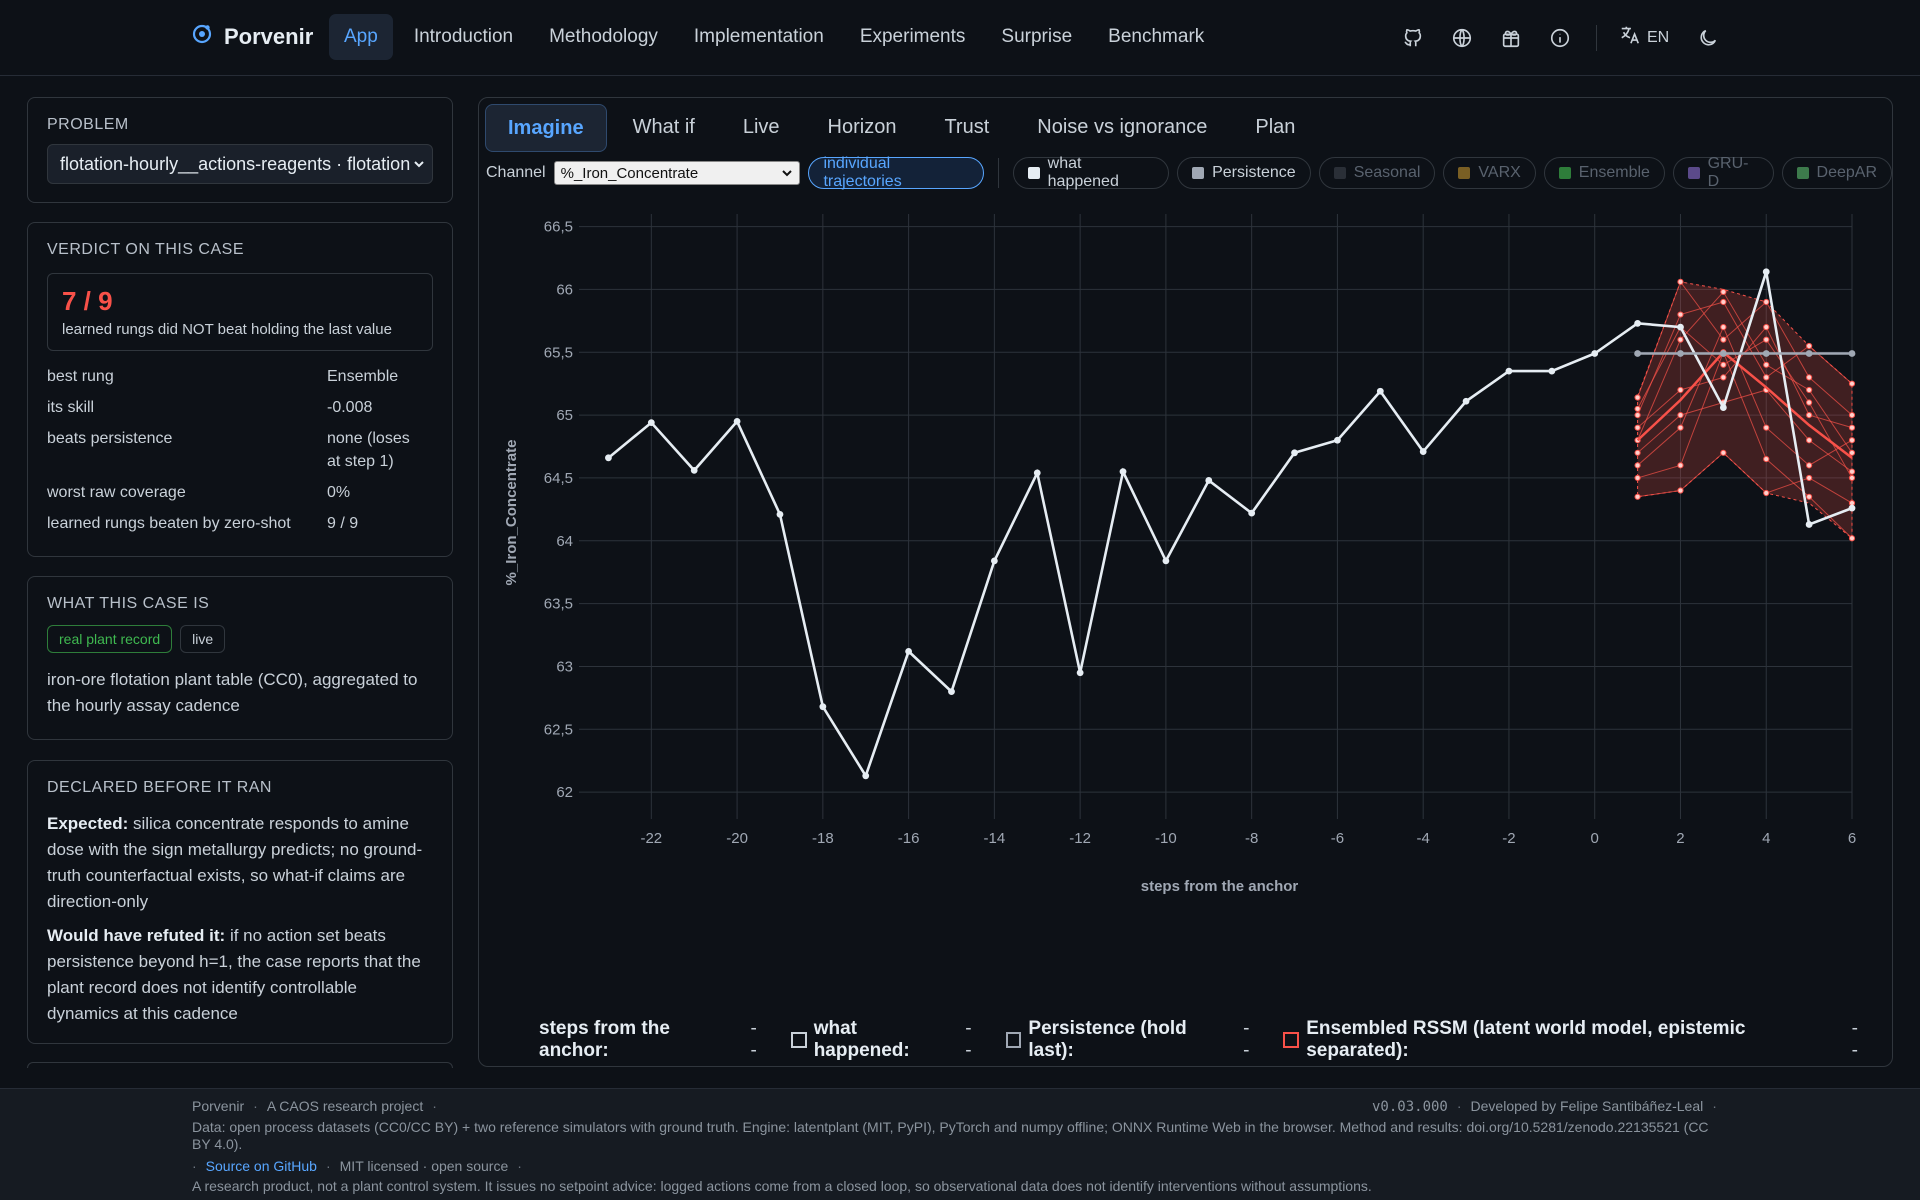 The width and height of the screenshot is (1920, 1200). I want to click on readout-swatch-persistence, so click(1013, 1040).